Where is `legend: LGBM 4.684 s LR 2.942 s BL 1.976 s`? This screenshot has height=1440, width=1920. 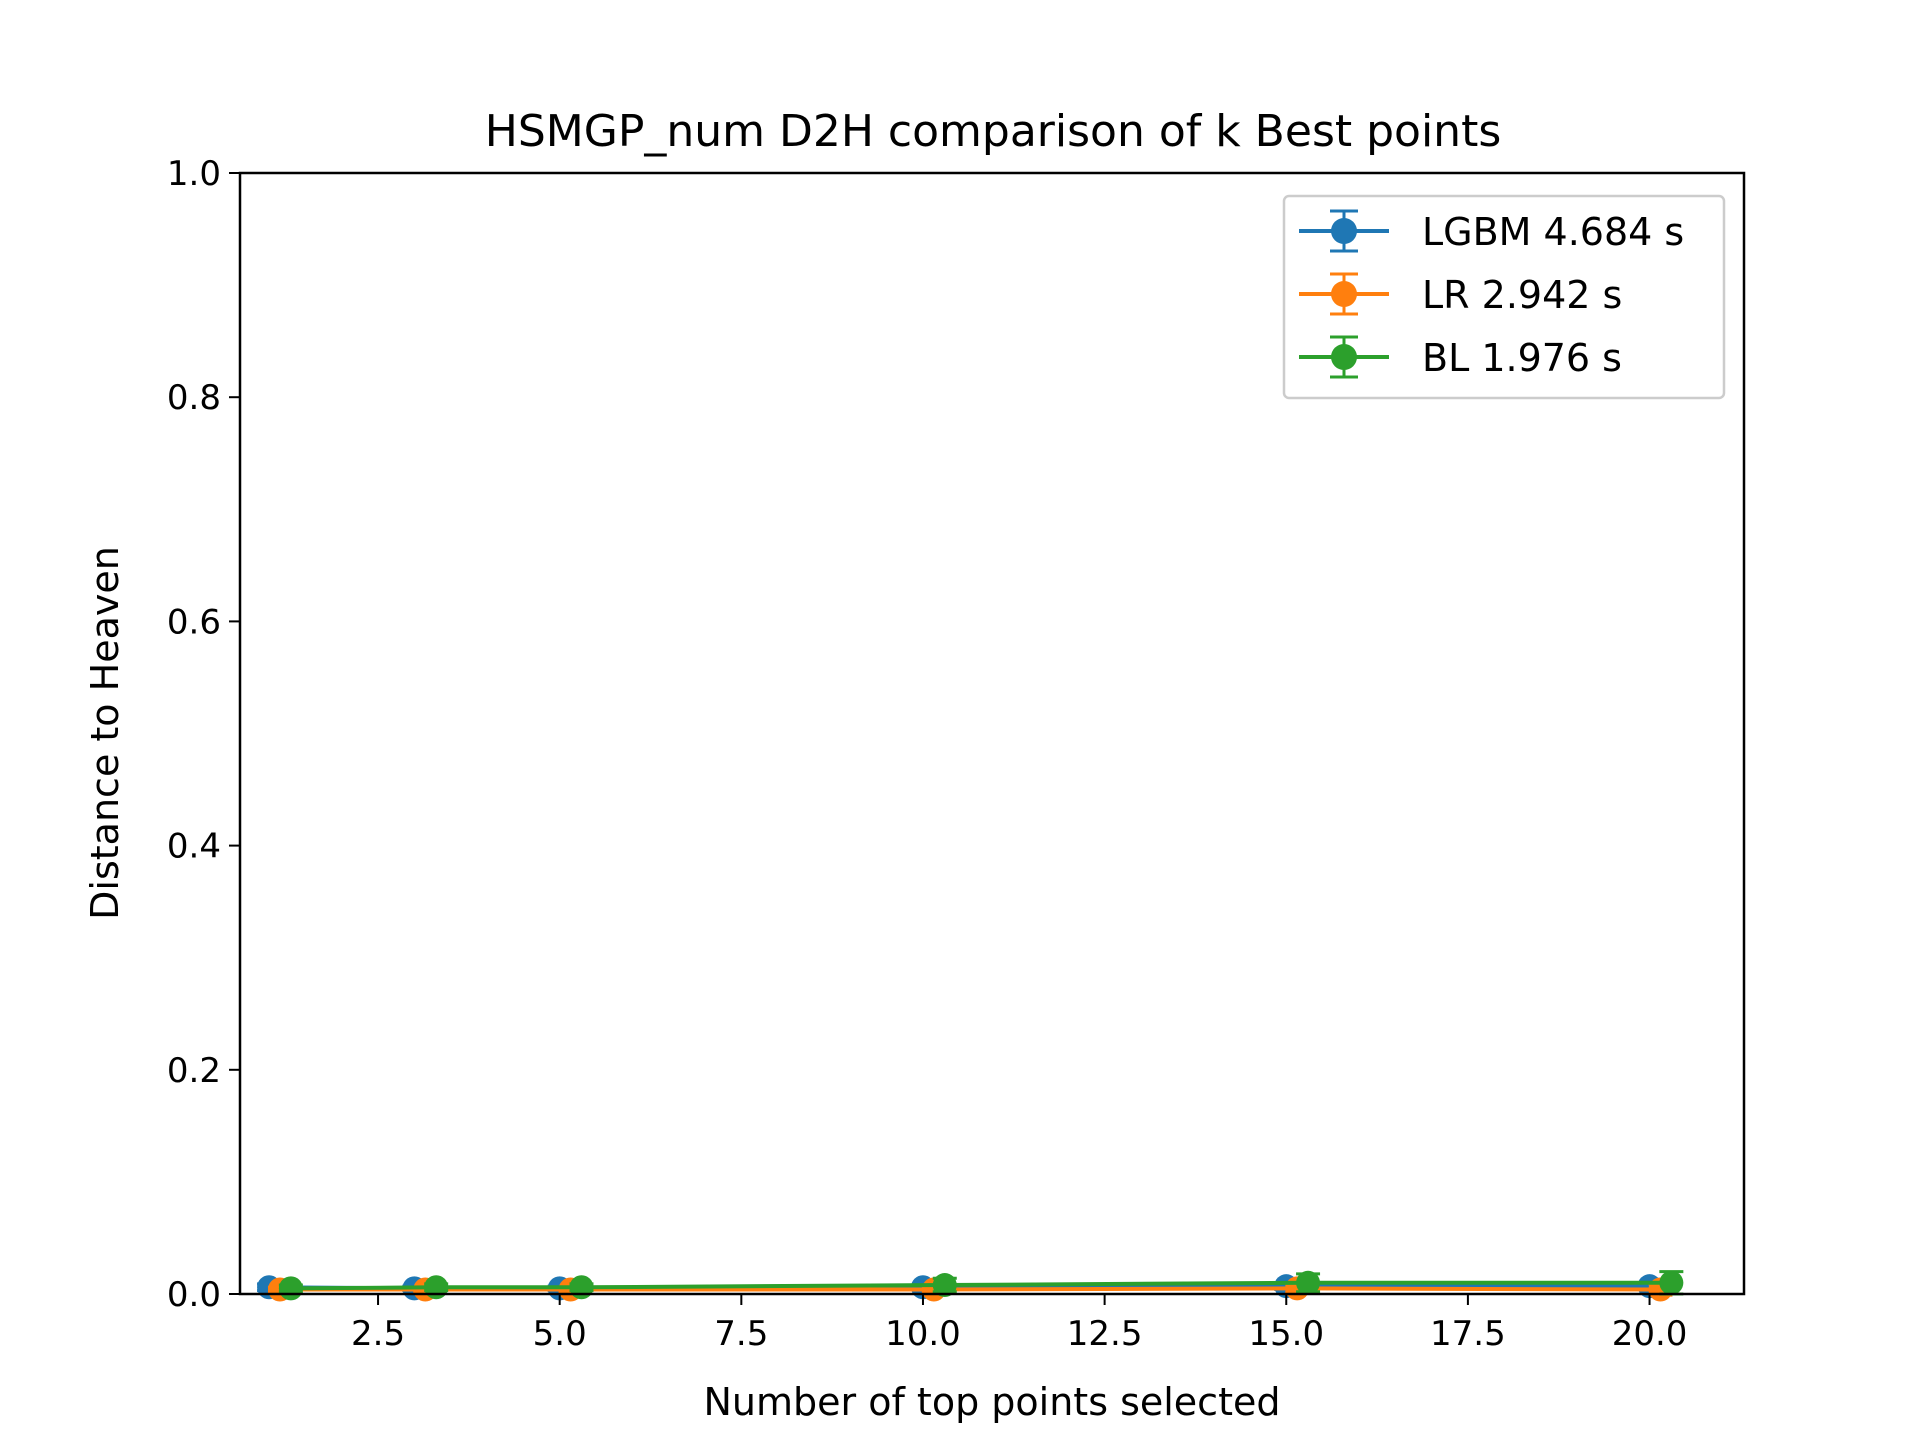
legend: LGBM 4.684 s LR 2.942 s BL 1.976 s is located at coordinates (1504, 297).